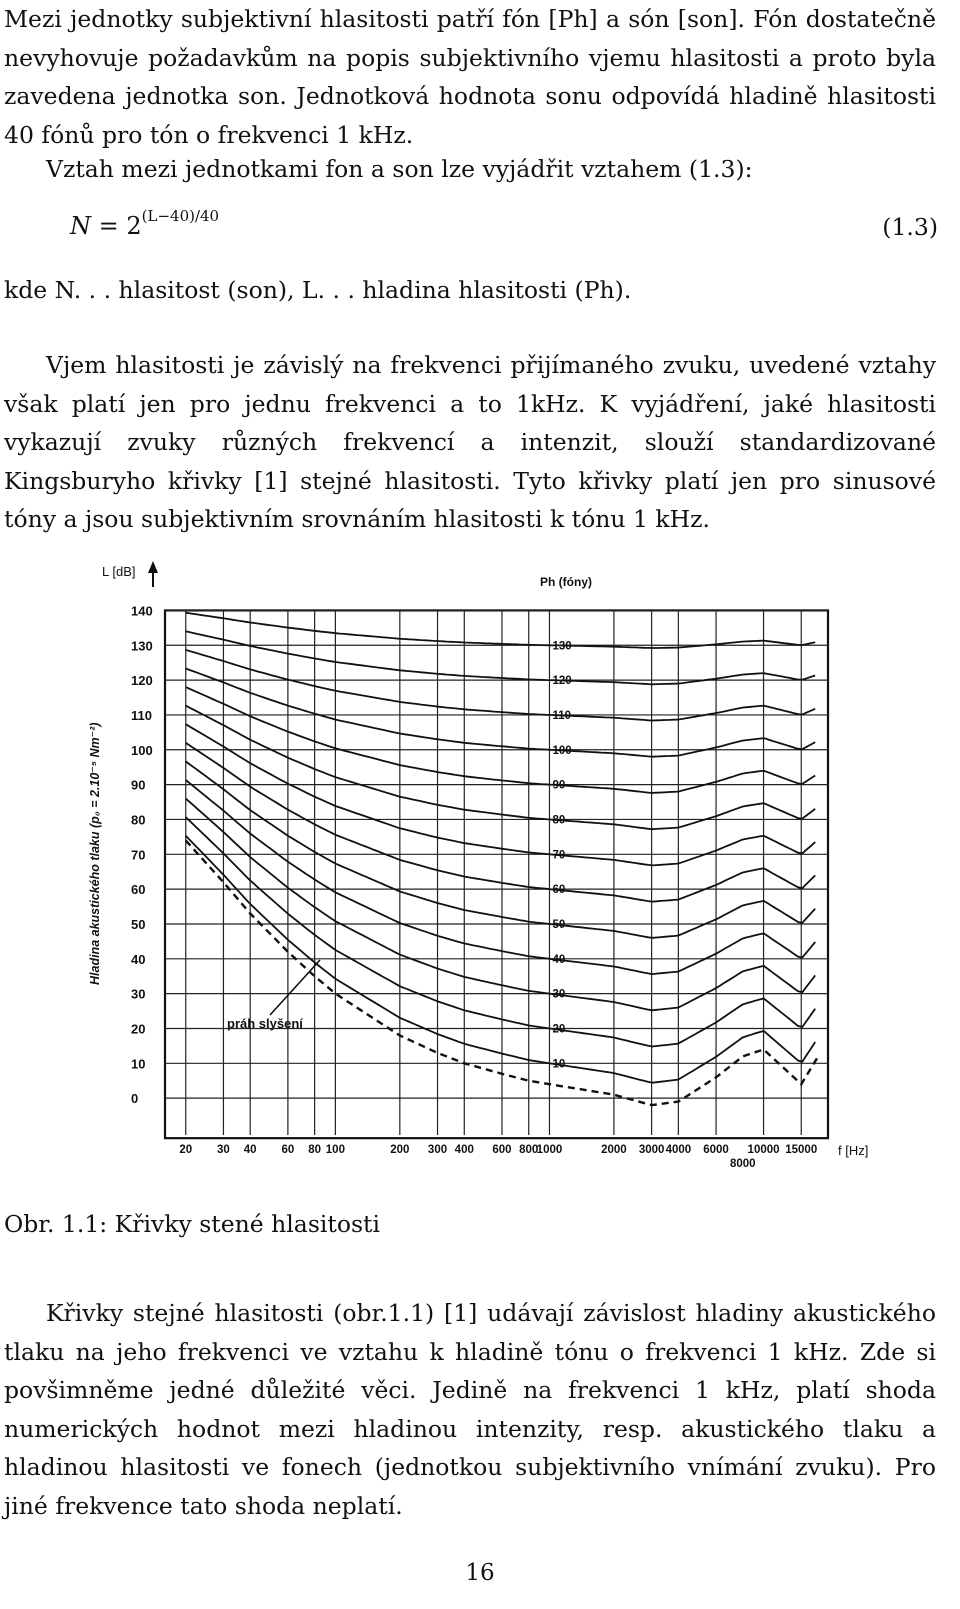 This screenshot has width=960, height=1609. What do you see at coordinates (558, 820) in the screenshot?
I see `curve-label: 80` at bounding box center [558, 820].